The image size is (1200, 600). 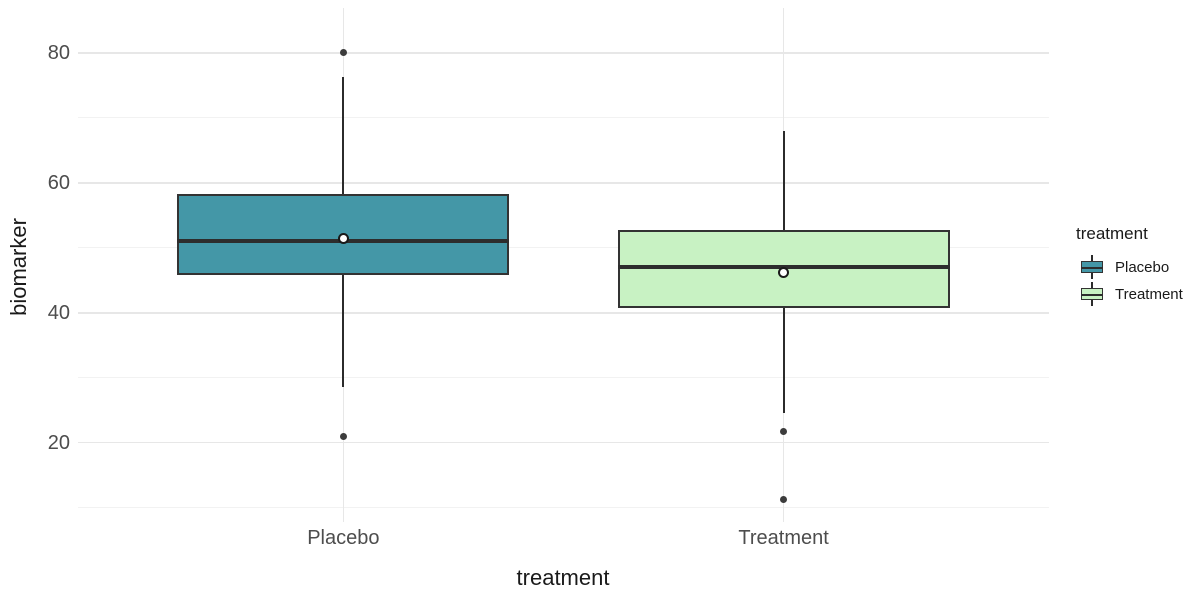 I want to click on x-tick-label-placebo: Placebo, so click(x=343, y=538).